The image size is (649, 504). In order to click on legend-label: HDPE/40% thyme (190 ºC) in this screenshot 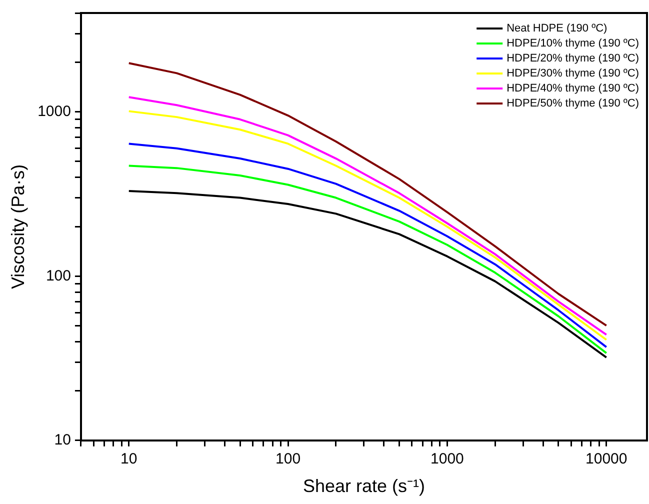, I will do `click(573, 88)`.